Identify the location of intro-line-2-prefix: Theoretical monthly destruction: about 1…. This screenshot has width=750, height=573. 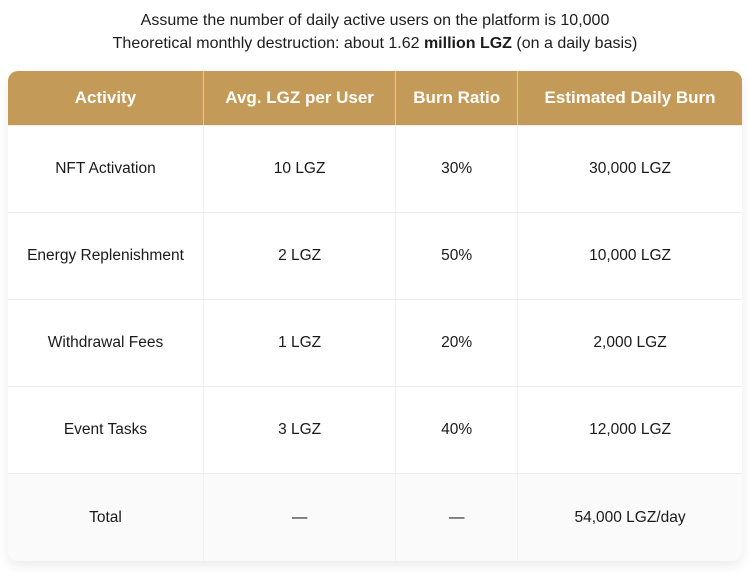
(268, 43).